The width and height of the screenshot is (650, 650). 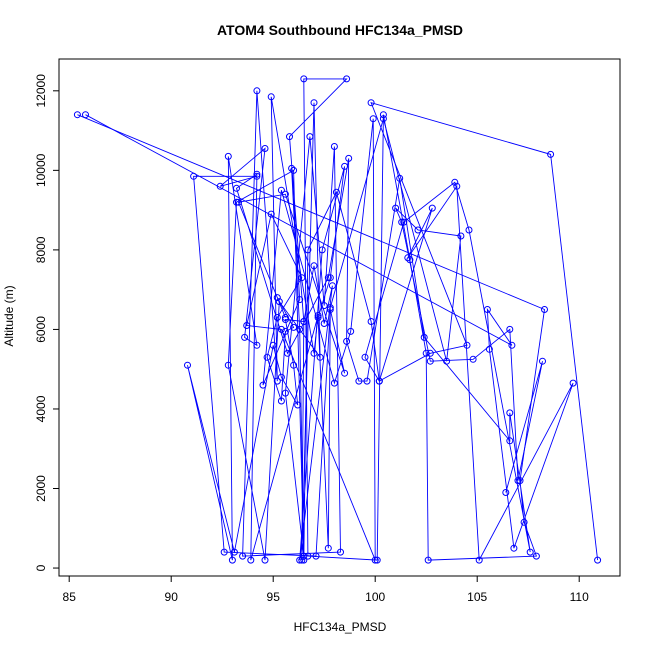 I want to click on x-tick-label: 100, so click(x=375, y=597).